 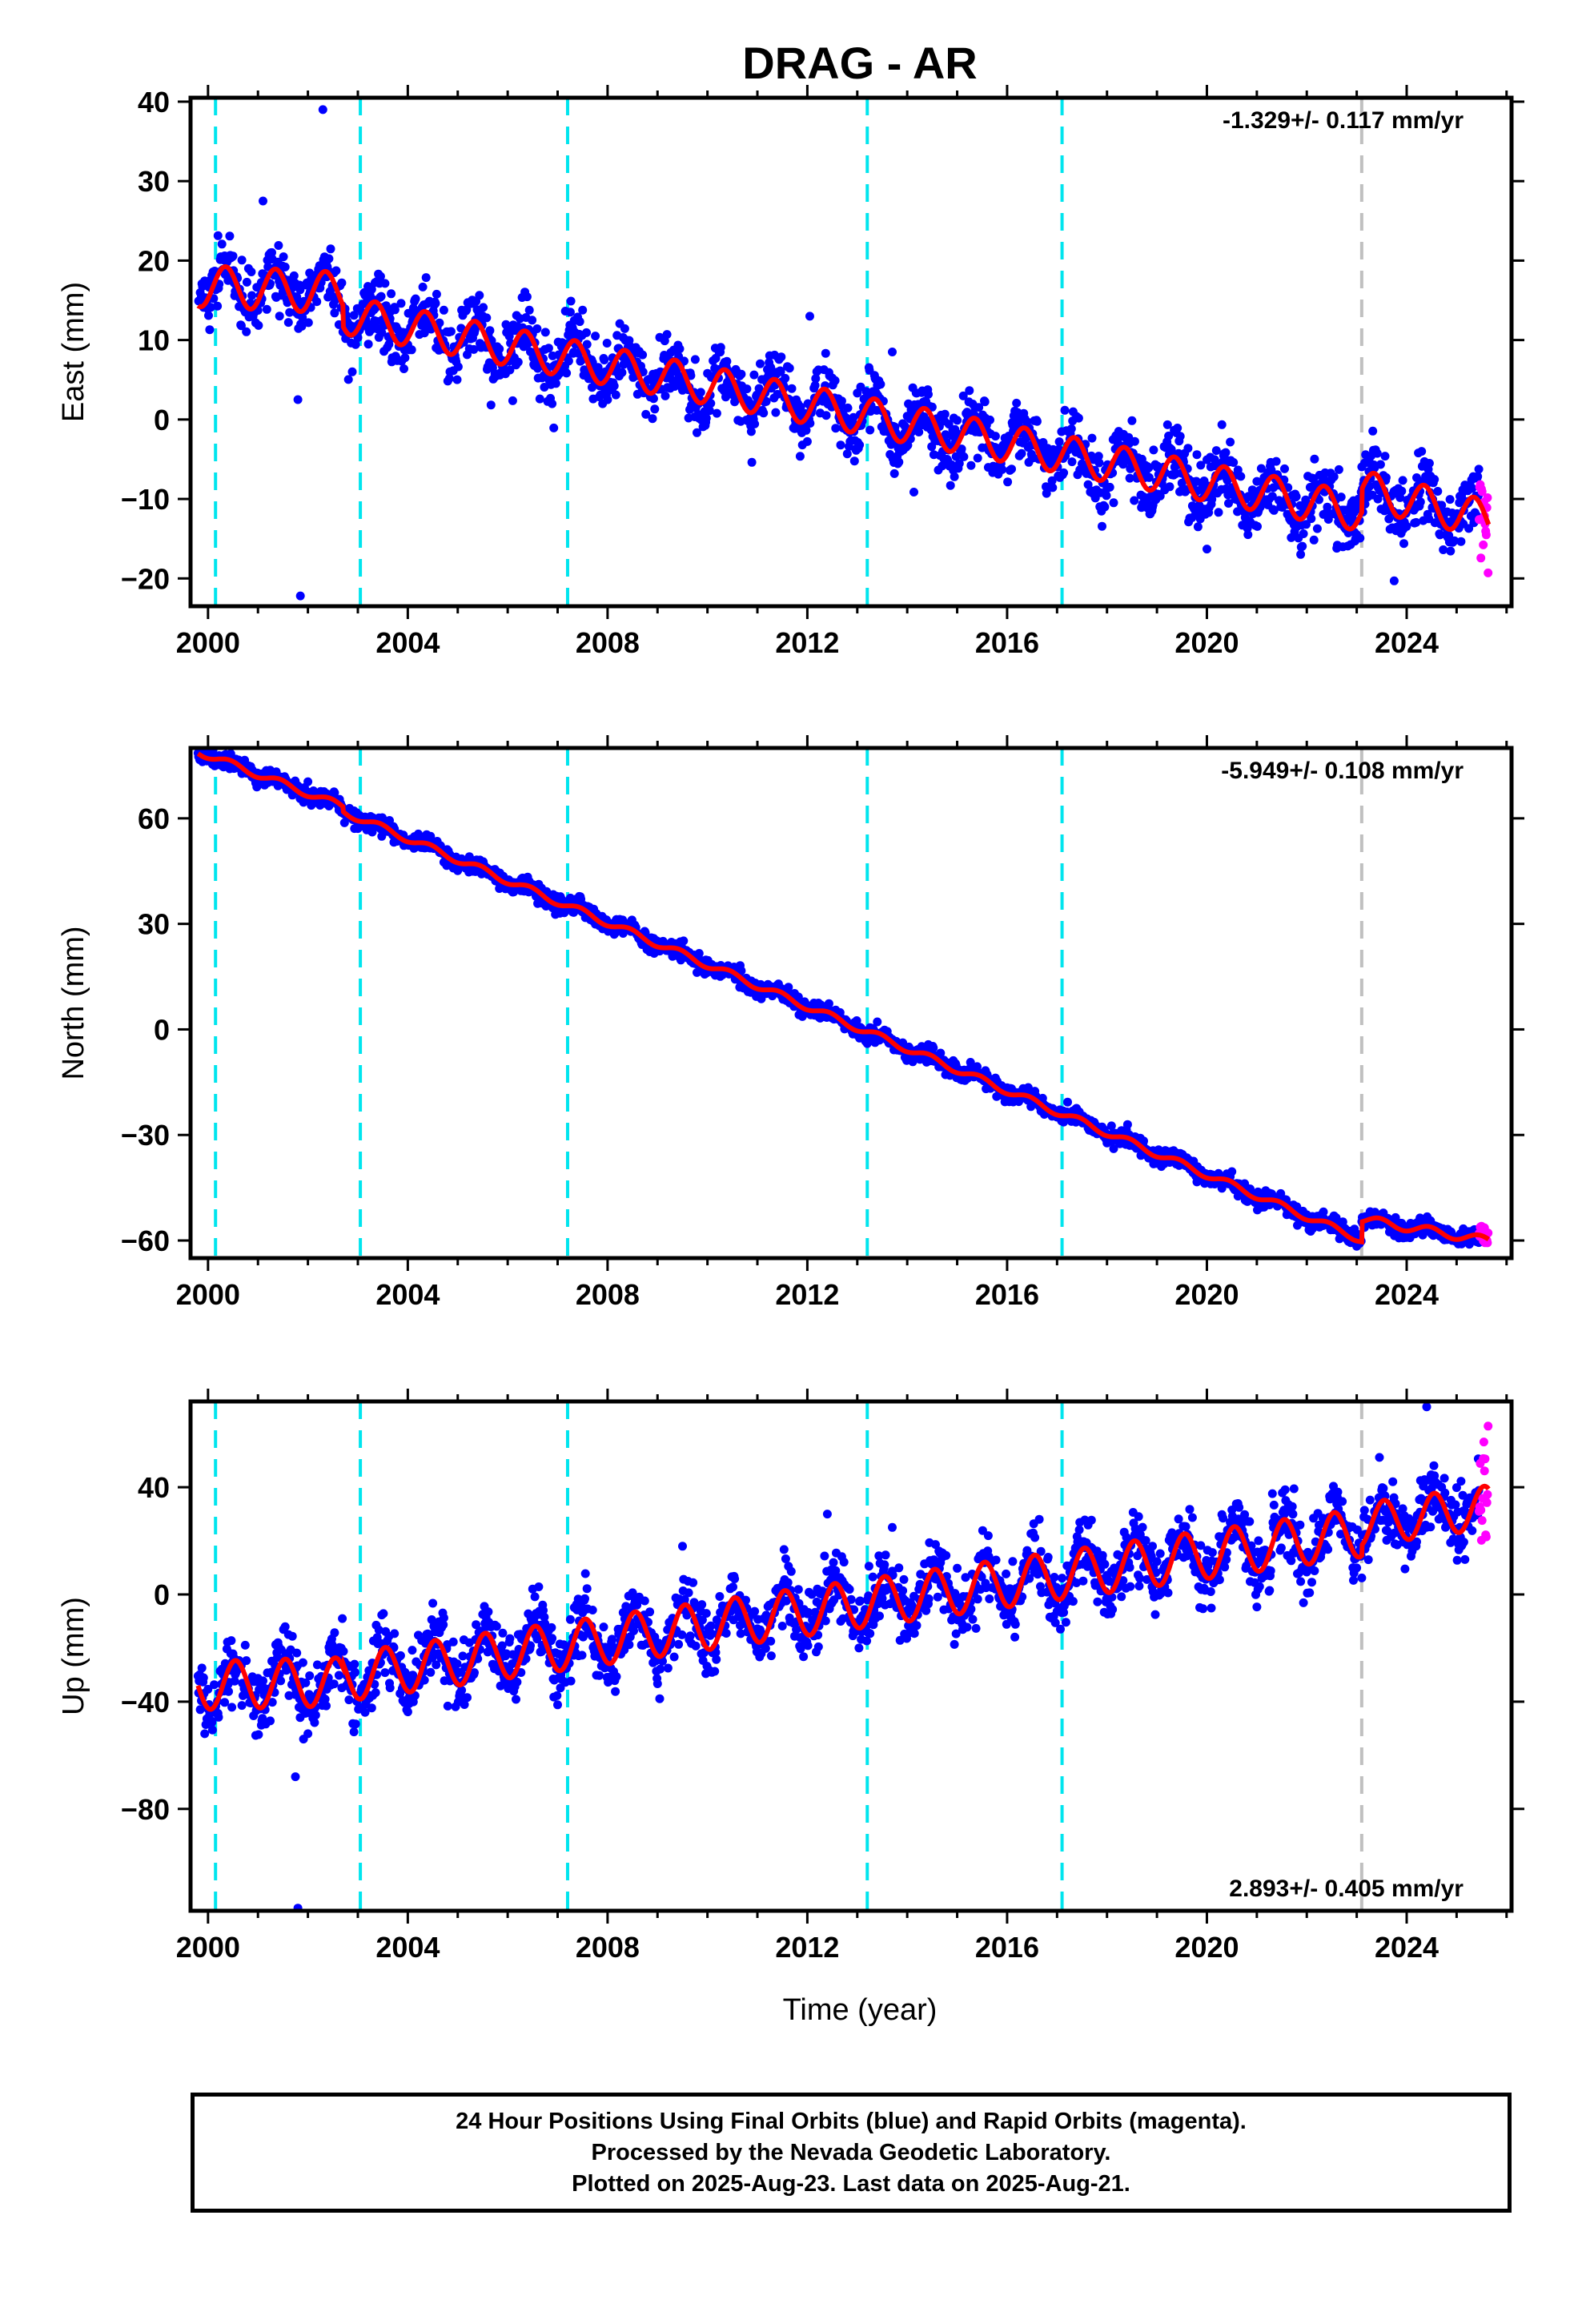 What do you see at coordinates (154, 924) in the screenshot?
I see `y-tick-label: 30` at bounding box center [154, 924].